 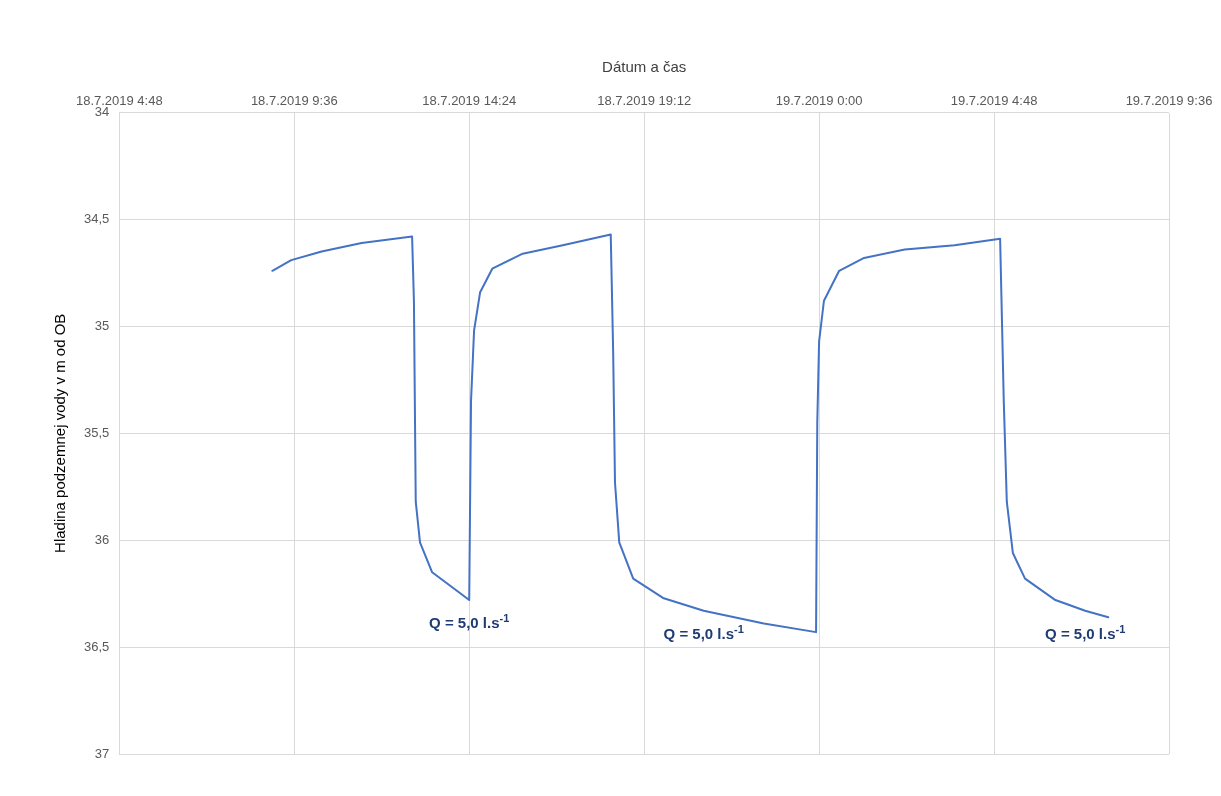 What do you see at coordinates (102, 325) in the screenshot?
I see `y-tick-label: 35` at bounding box center [102, 325].